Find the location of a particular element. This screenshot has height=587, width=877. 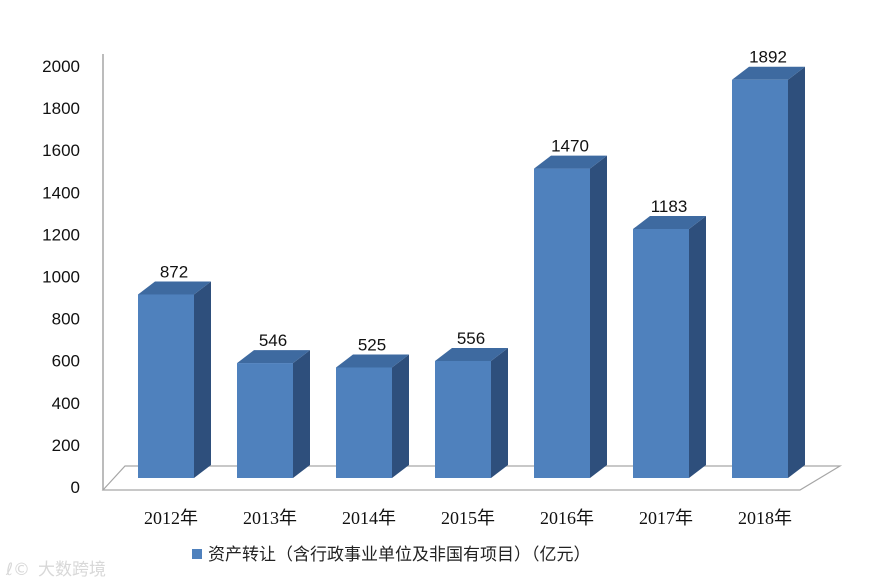

y-tick-labels: 0 200 400 600 800 1000 1200 1400 1600 1800 2000 is located at coordinates (61, 277).